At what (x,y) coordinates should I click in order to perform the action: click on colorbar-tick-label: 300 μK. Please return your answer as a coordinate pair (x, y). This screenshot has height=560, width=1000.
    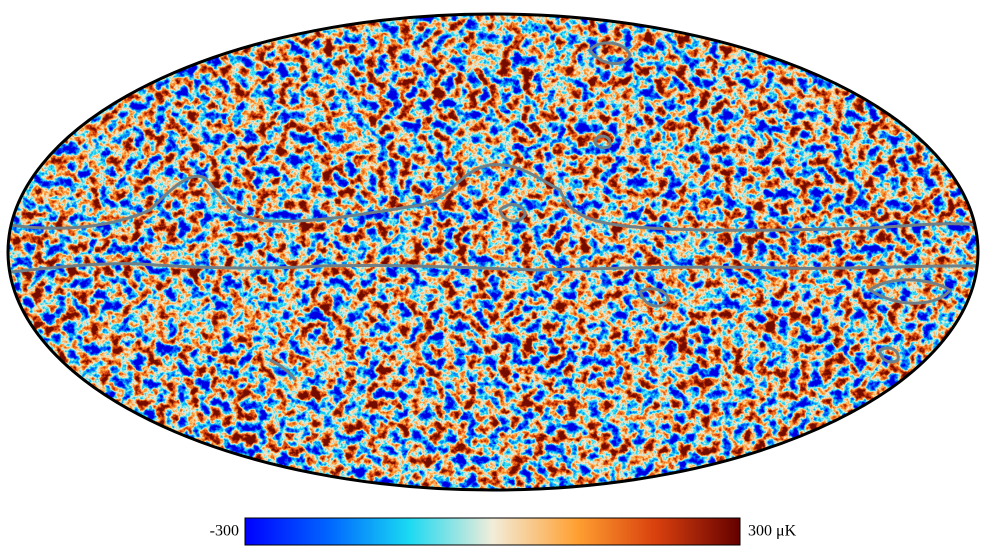
    Looking at the image, I should click on (772, 531).